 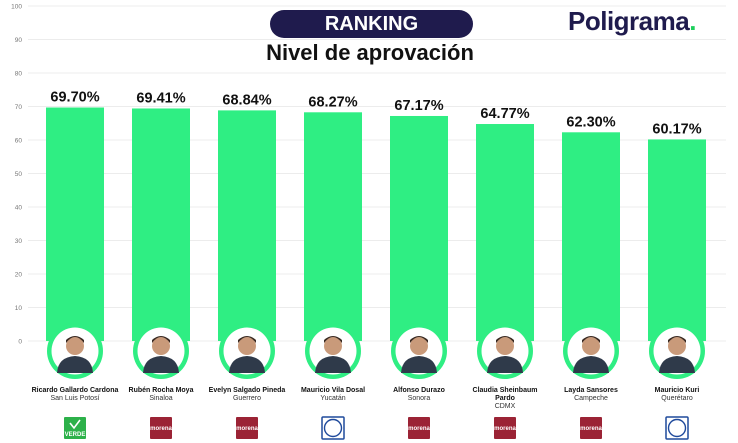 What do you see at coordinates (332, 398) in the screenshot?
I see `person-state: Yucatán` at bounding box center [332, 398].